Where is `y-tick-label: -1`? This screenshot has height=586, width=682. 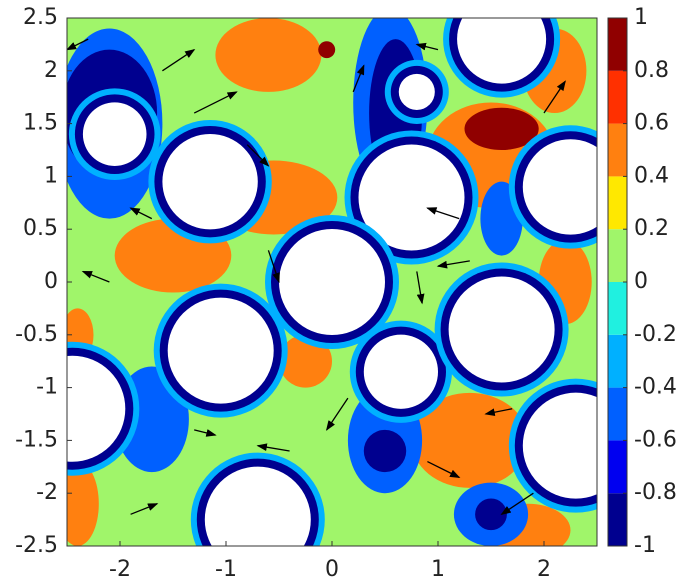 y-tick-label: -1 is located at coordinates (47, 387).